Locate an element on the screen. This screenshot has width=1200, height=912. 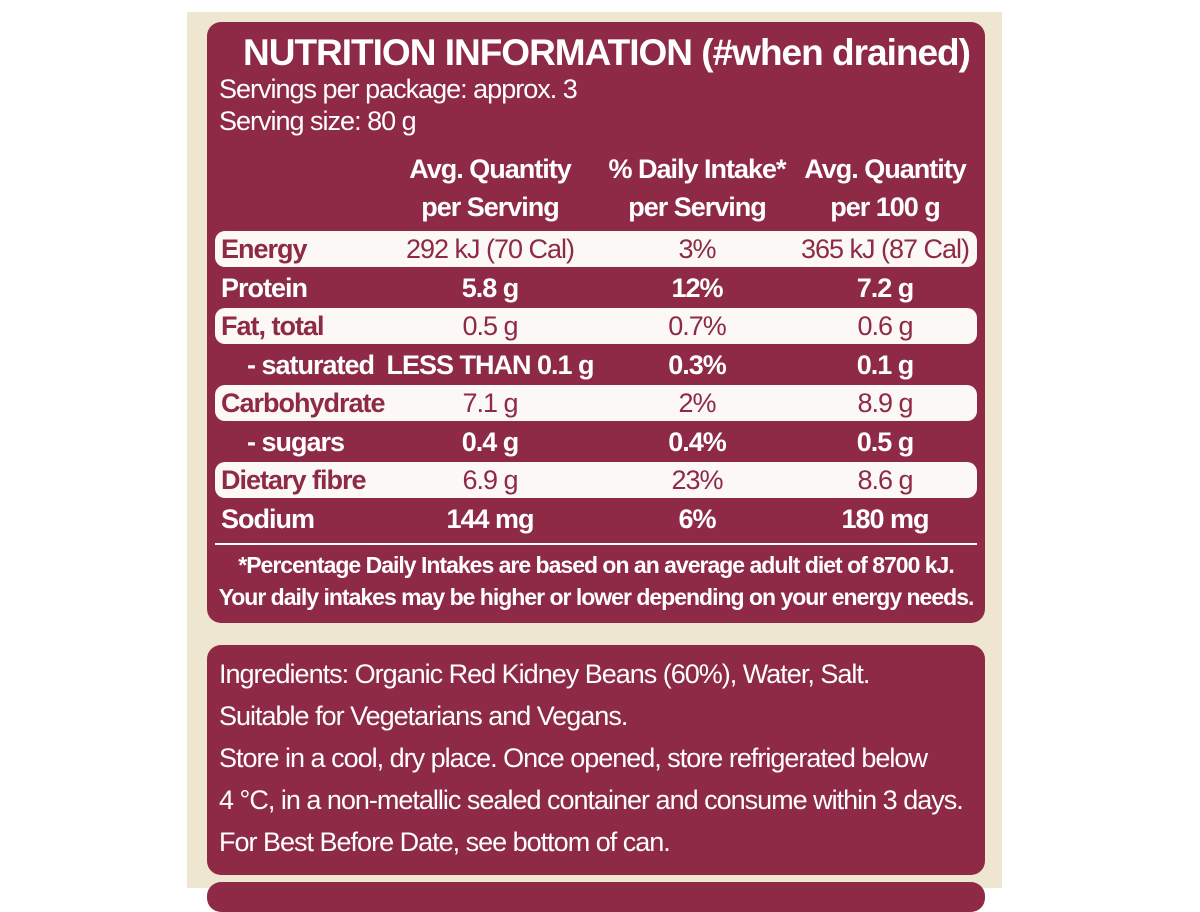
row-label: Sodium is located at coordinates (268, 518).